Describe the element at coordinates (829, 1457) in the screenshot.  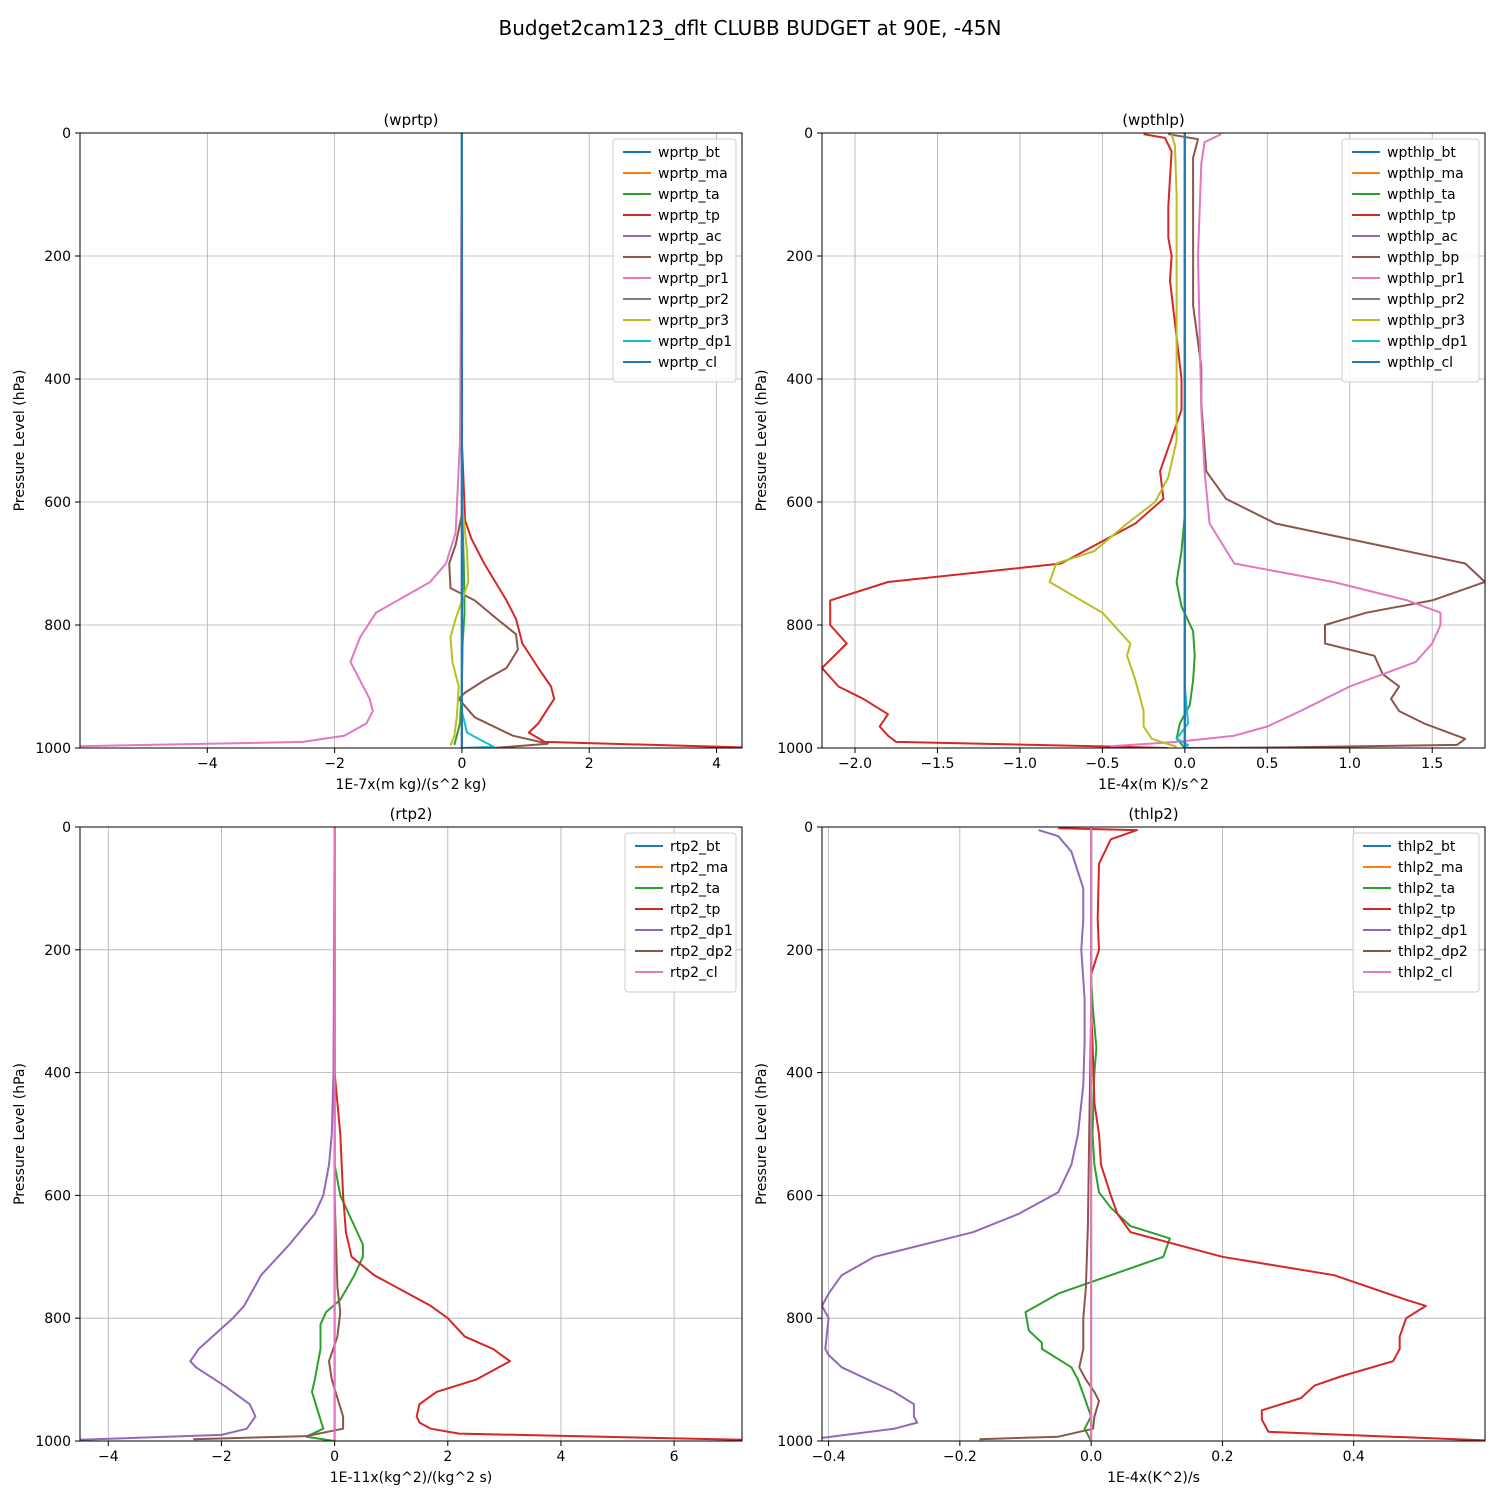
I see `x-tick-label: −0.4` at that location.